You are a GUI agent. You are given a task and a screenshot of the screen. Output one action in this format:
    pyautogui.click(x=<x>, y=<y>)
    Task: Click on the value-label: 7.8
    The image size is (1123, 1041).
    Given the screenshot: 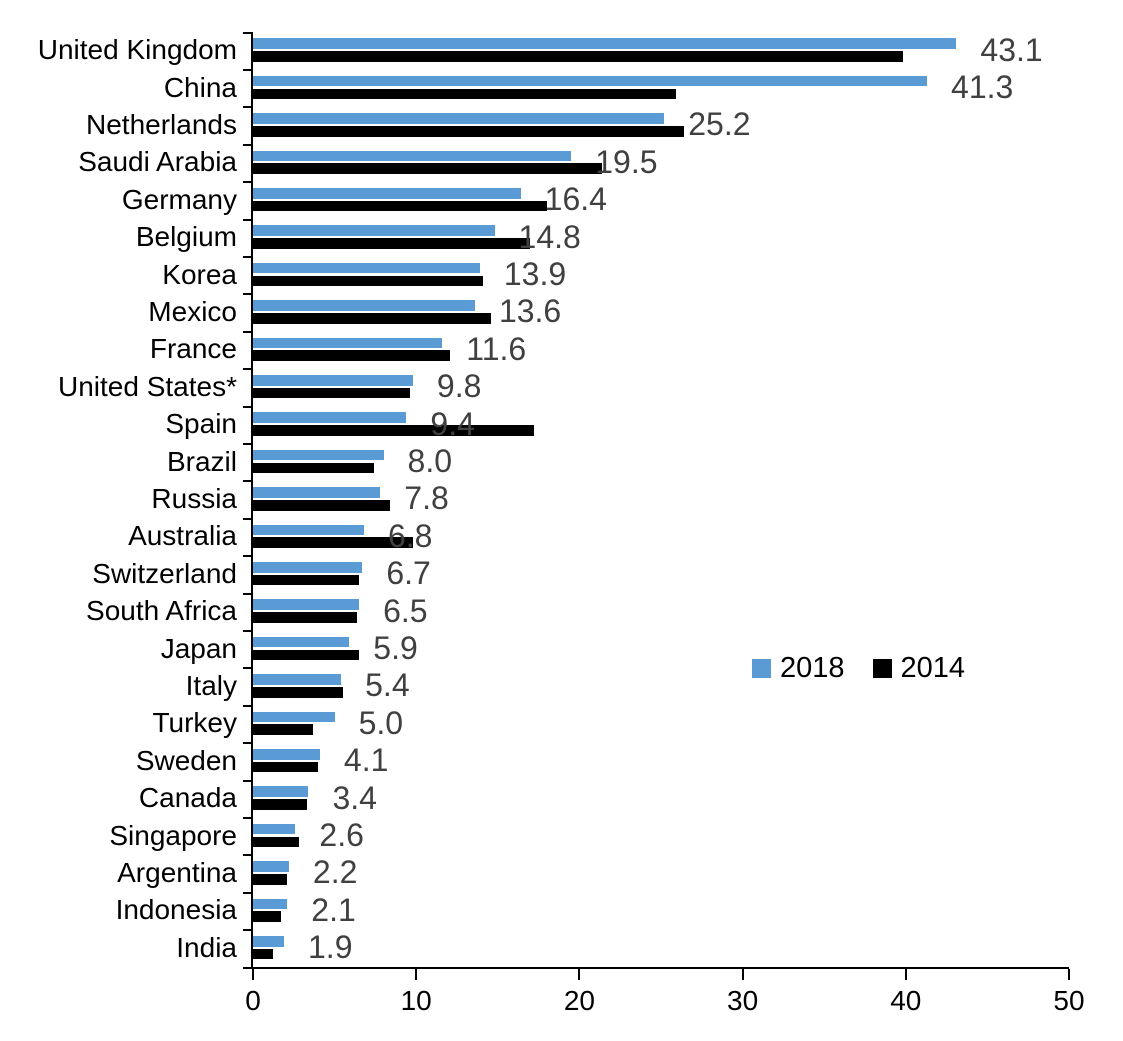 What is the action you would take?
    pyautogui.click(x=426, y=498)
    